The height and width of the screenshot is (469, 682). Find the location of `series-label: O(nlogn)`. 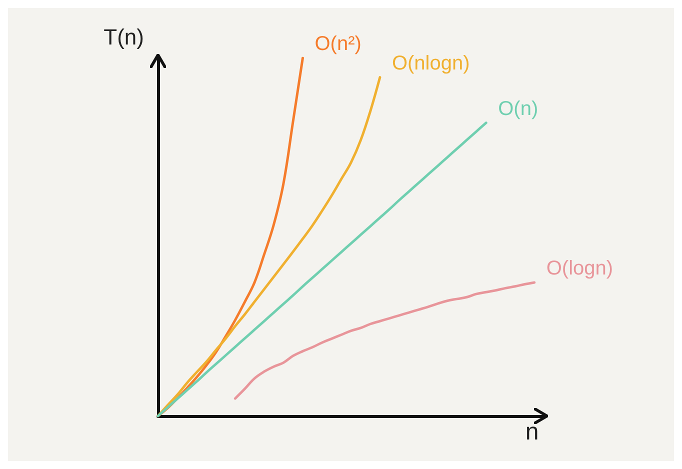

series-label: O(nlogn) is located at coordinates (431, 63).